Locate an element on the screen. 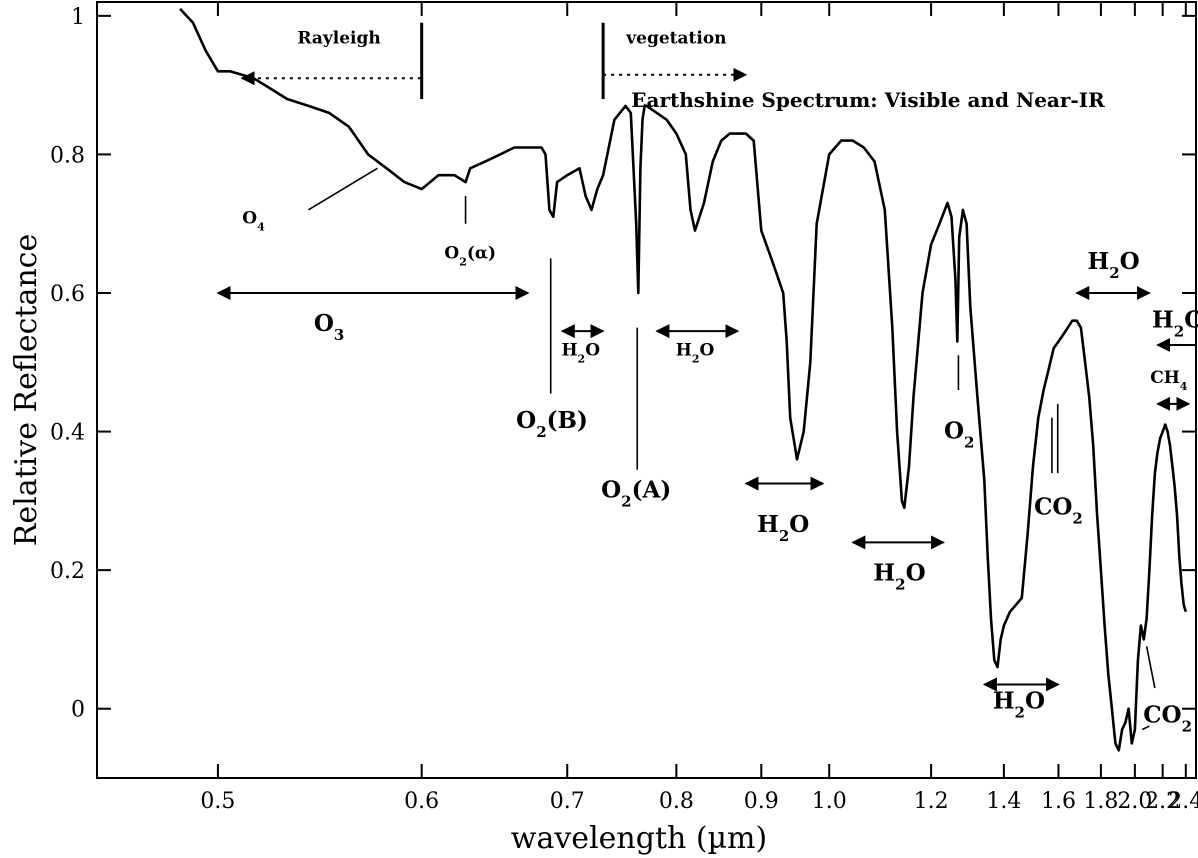 The image size is (1198, 858). x-axis-label: wavelength (µm) is located at coordinates (639, 838).